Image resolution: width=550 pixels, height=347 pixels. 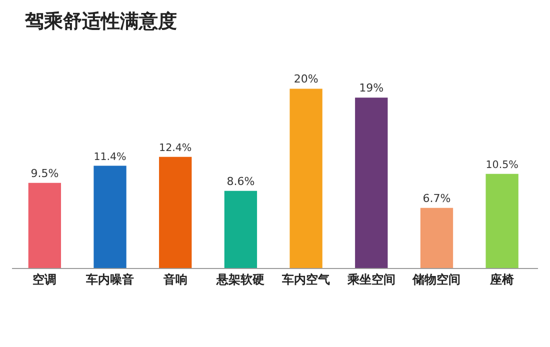 What do you see at coordinates (110, 156) in the screenshot?
I see `data-label: 11.4%` at bounding box center [110, 156].